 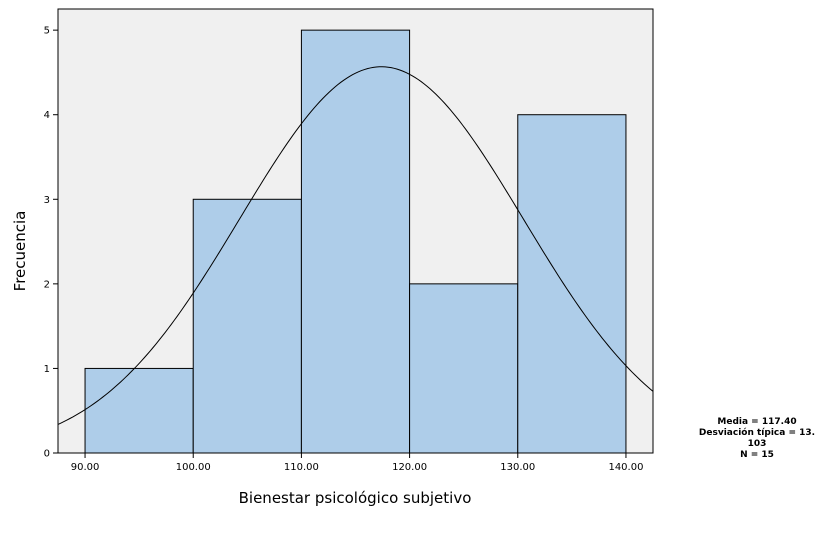 I want to click on x-tick-label: 130.00, so click(x=517, y=467).